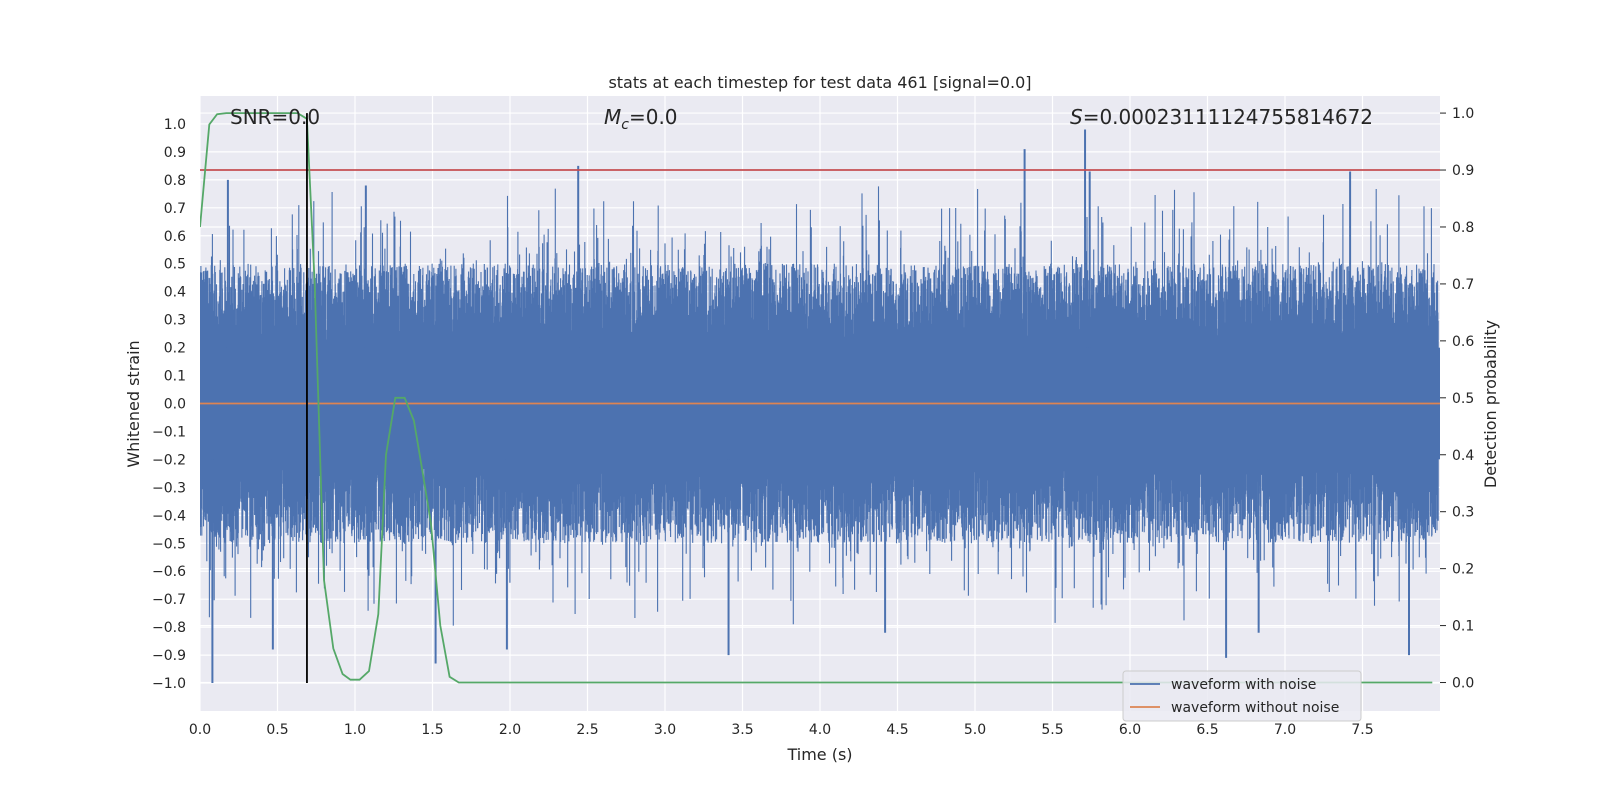 The image size is (1600, 800). Describe the element at coordinates (169, 544) in the screenshot. I see `y-tick-label: −0.5` at that location.